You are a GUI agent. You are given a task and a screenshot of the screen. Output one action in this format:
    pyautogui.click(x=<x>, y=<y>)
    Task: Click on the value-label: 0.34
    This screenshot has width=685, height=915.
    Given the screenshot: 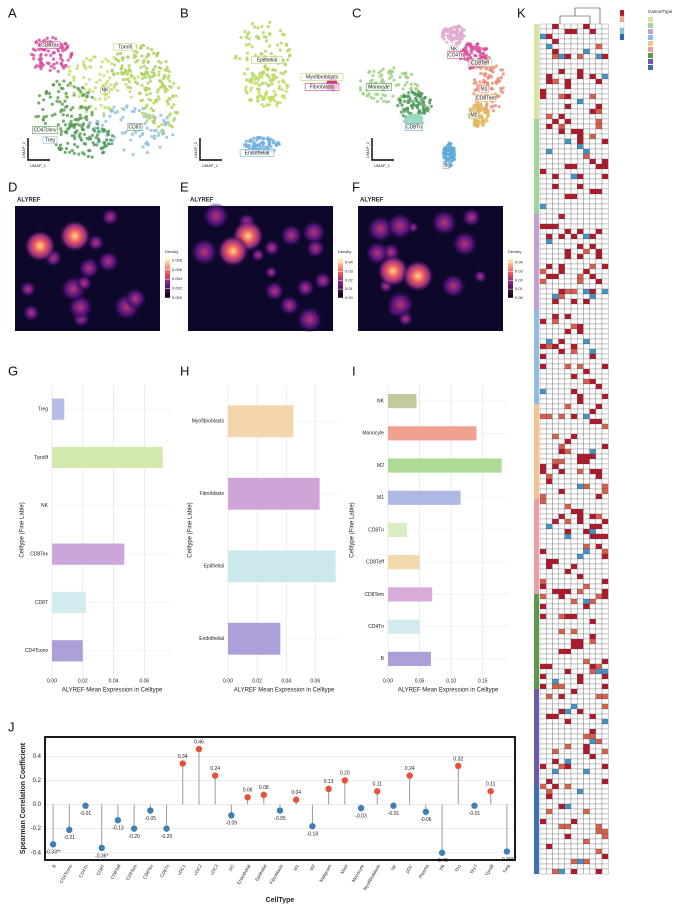 What is the action you would take?
    pyautogui.click(x=183, y=757)
    